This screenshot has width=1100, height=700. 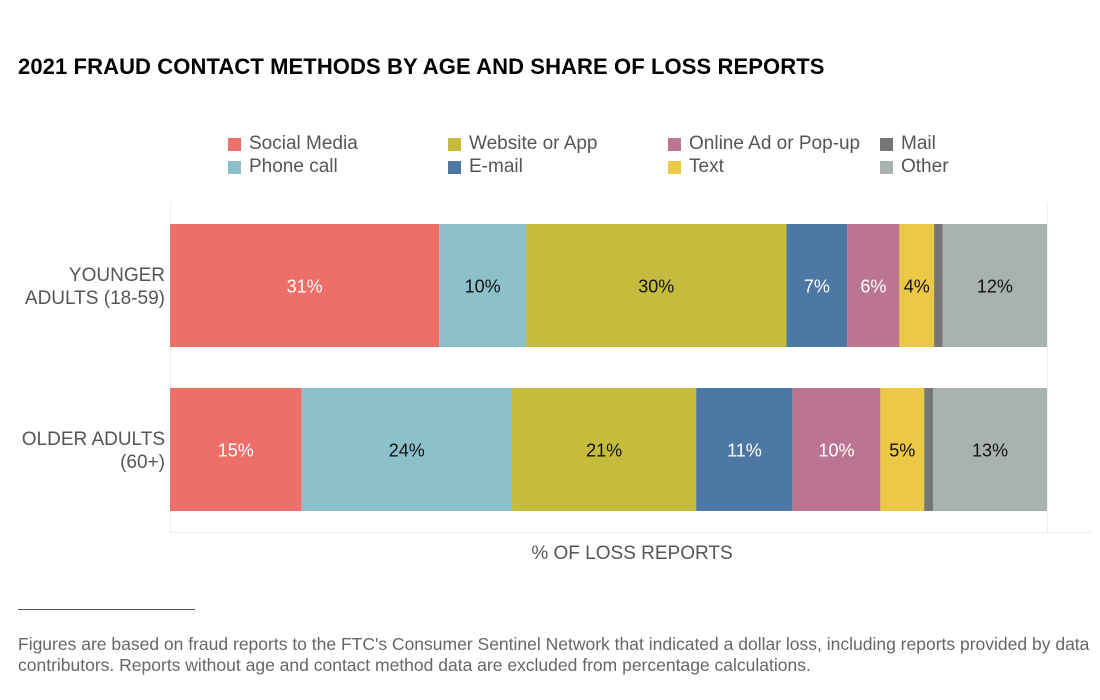 What do you see at coordinates (293, 166) in the screenshot?
I see `legend-label: Phone call` at bounding box center [293, 166].